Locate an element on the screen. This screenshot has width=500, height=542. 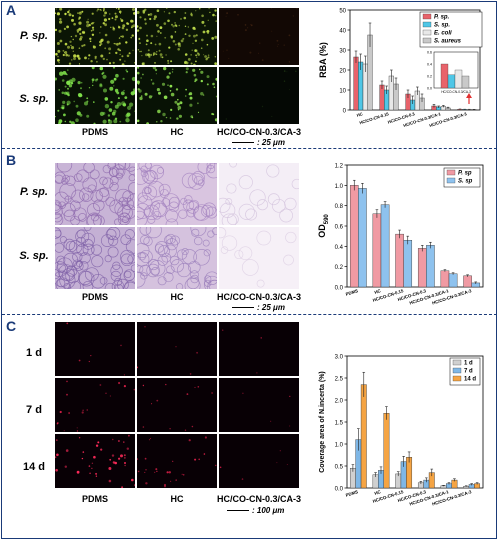
micrograph-a-psp-ca3 is located at coordinates (259, 36).